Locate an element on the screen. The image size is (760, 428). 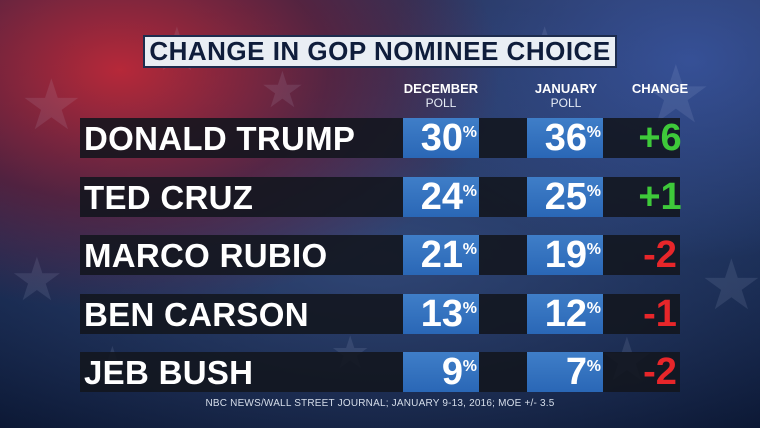
december-poll-value: 24% is located at coordinates (441, 197).